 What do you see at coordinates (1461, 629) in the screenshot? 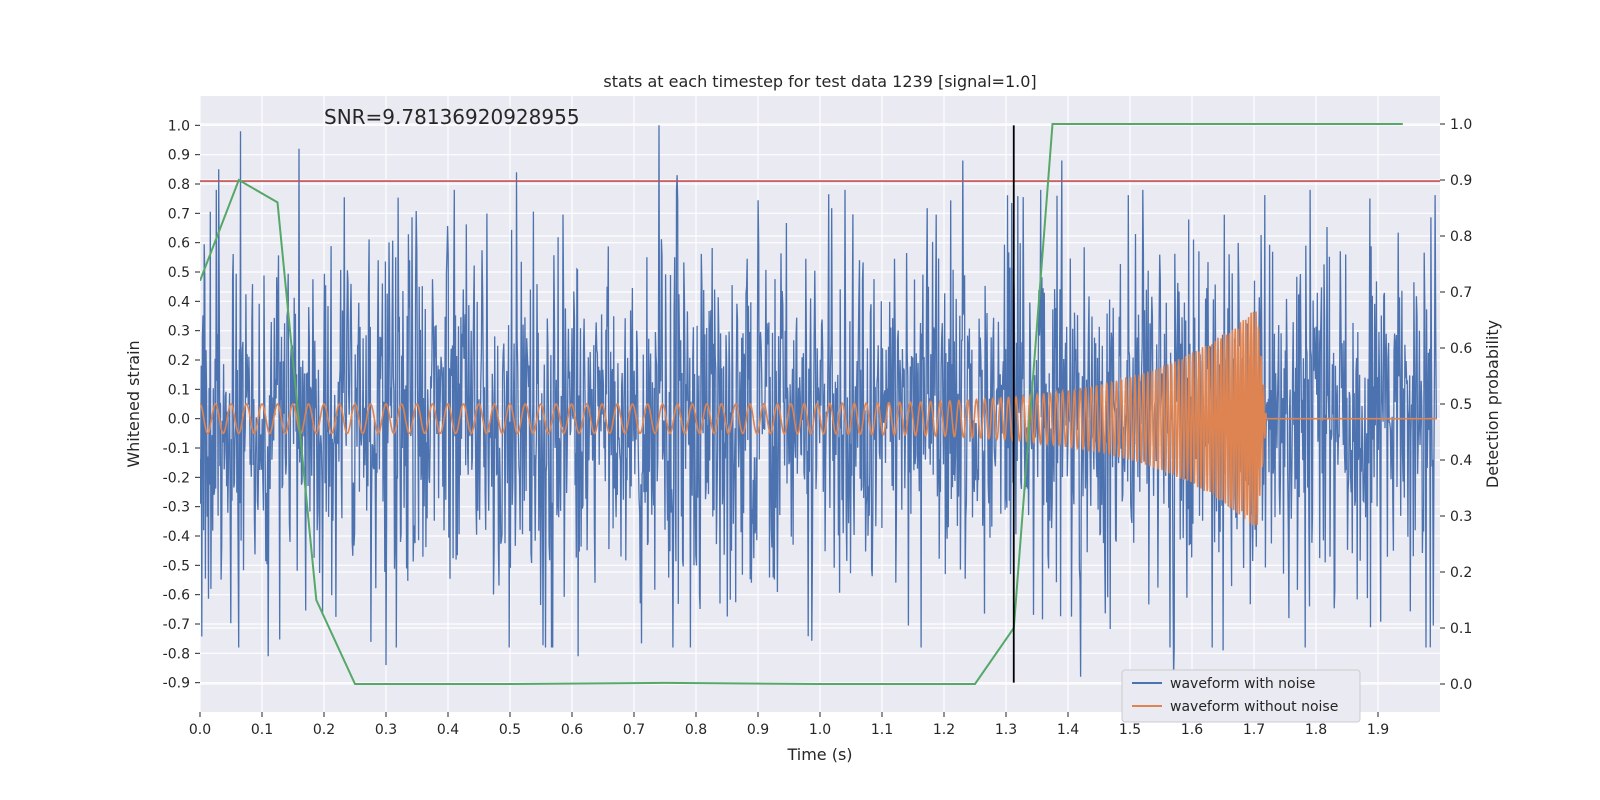
I see `y2-tick-label: 0.1` at bounding box center [1461, 629].